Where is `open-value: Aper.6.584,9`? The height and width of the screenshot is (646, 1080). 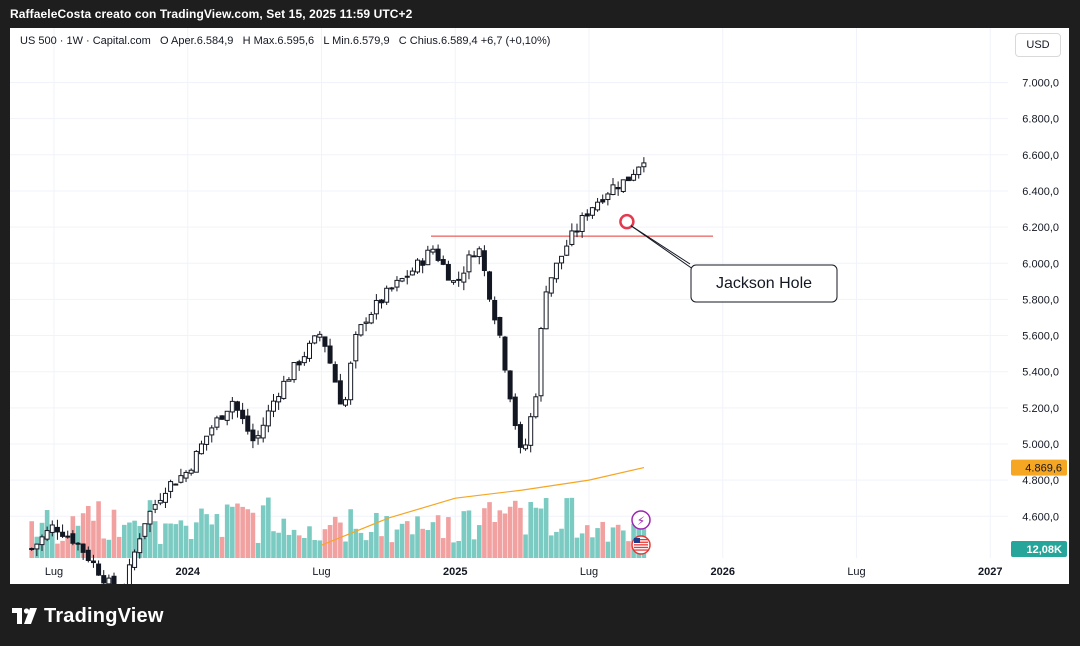 open-value: Aper.6.584,9 is located at coordinates (202, 41).